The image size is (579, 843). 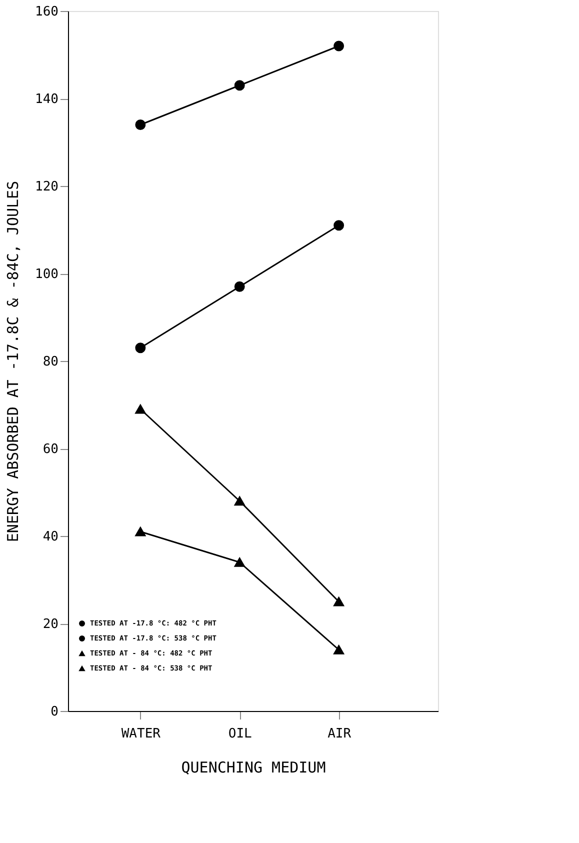 I want to click on x-tick-label: AIR, so click(x=340, y=734).